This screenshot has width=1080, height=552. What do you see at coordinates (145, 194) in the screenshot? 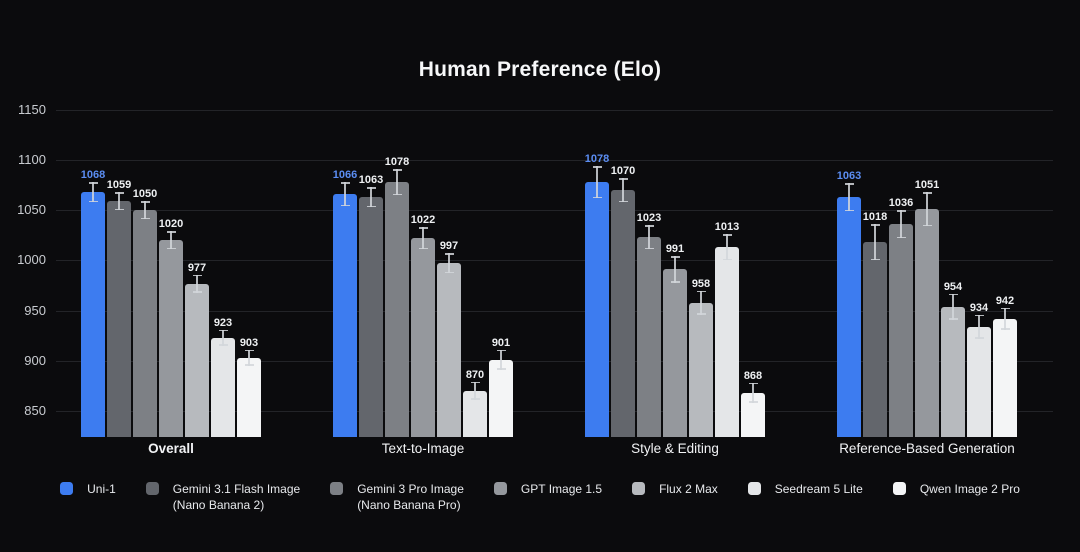
I see `bar-value-label: 1050` at bounding box center [145, 194].